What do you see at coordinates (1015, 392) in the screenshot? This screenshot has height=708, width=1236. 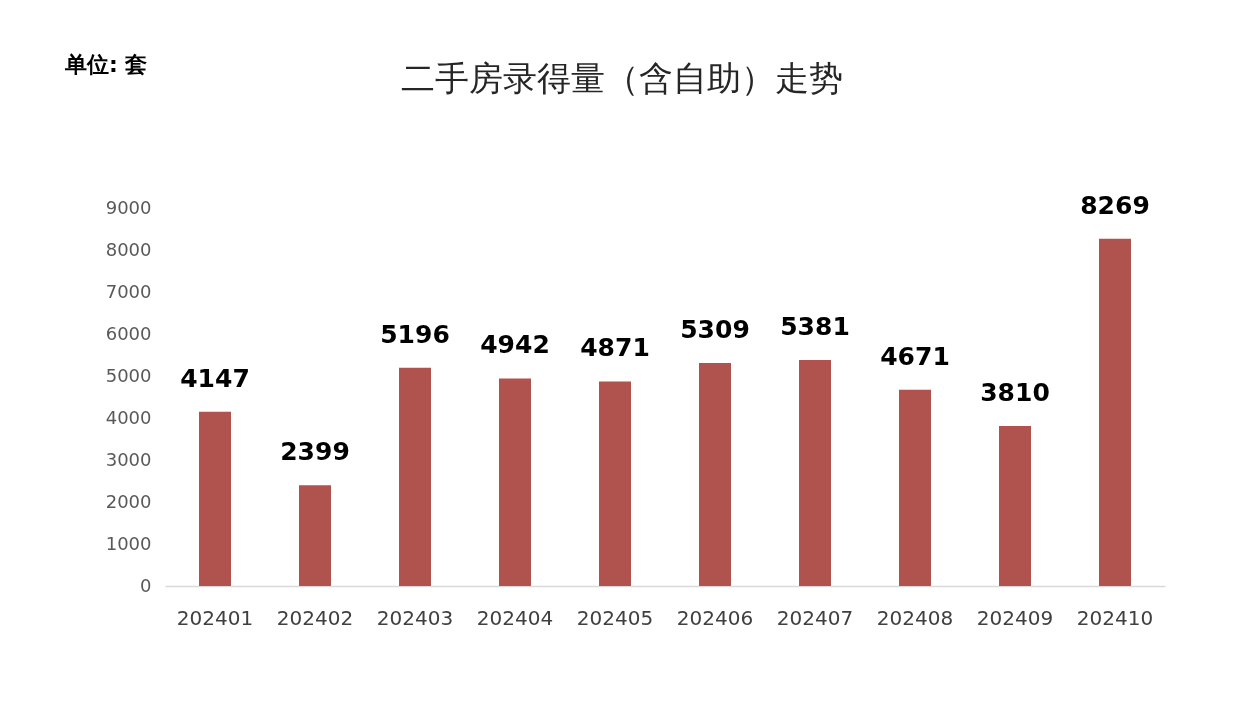 I see `data-label: 3810` at bounding box center [1015, 392].